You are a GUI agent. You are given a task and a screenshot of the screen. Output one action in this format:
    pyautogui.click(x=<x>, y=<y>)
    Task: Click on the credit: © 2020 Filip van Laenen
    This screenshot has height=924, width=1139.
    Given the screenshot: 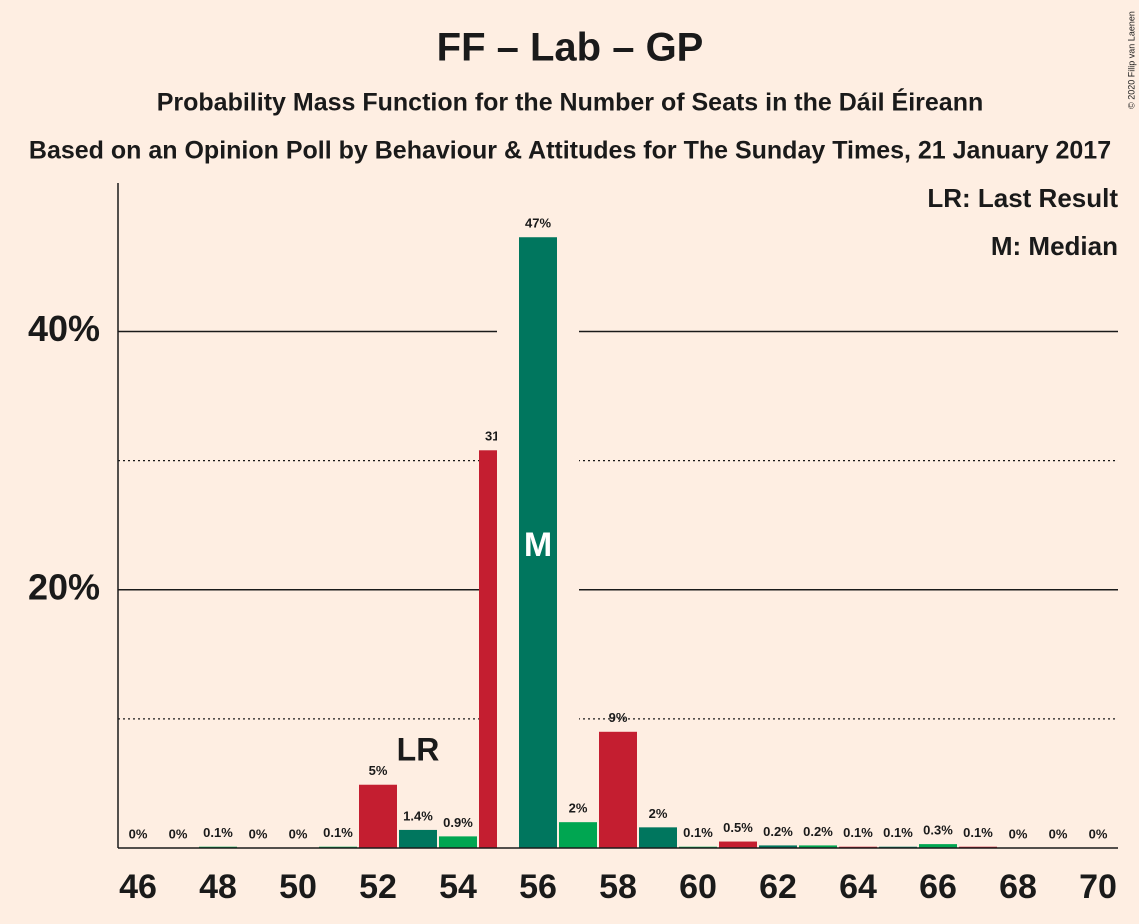 What is the action you would take?
    pyautogui.click(x=1131, y=60)
    